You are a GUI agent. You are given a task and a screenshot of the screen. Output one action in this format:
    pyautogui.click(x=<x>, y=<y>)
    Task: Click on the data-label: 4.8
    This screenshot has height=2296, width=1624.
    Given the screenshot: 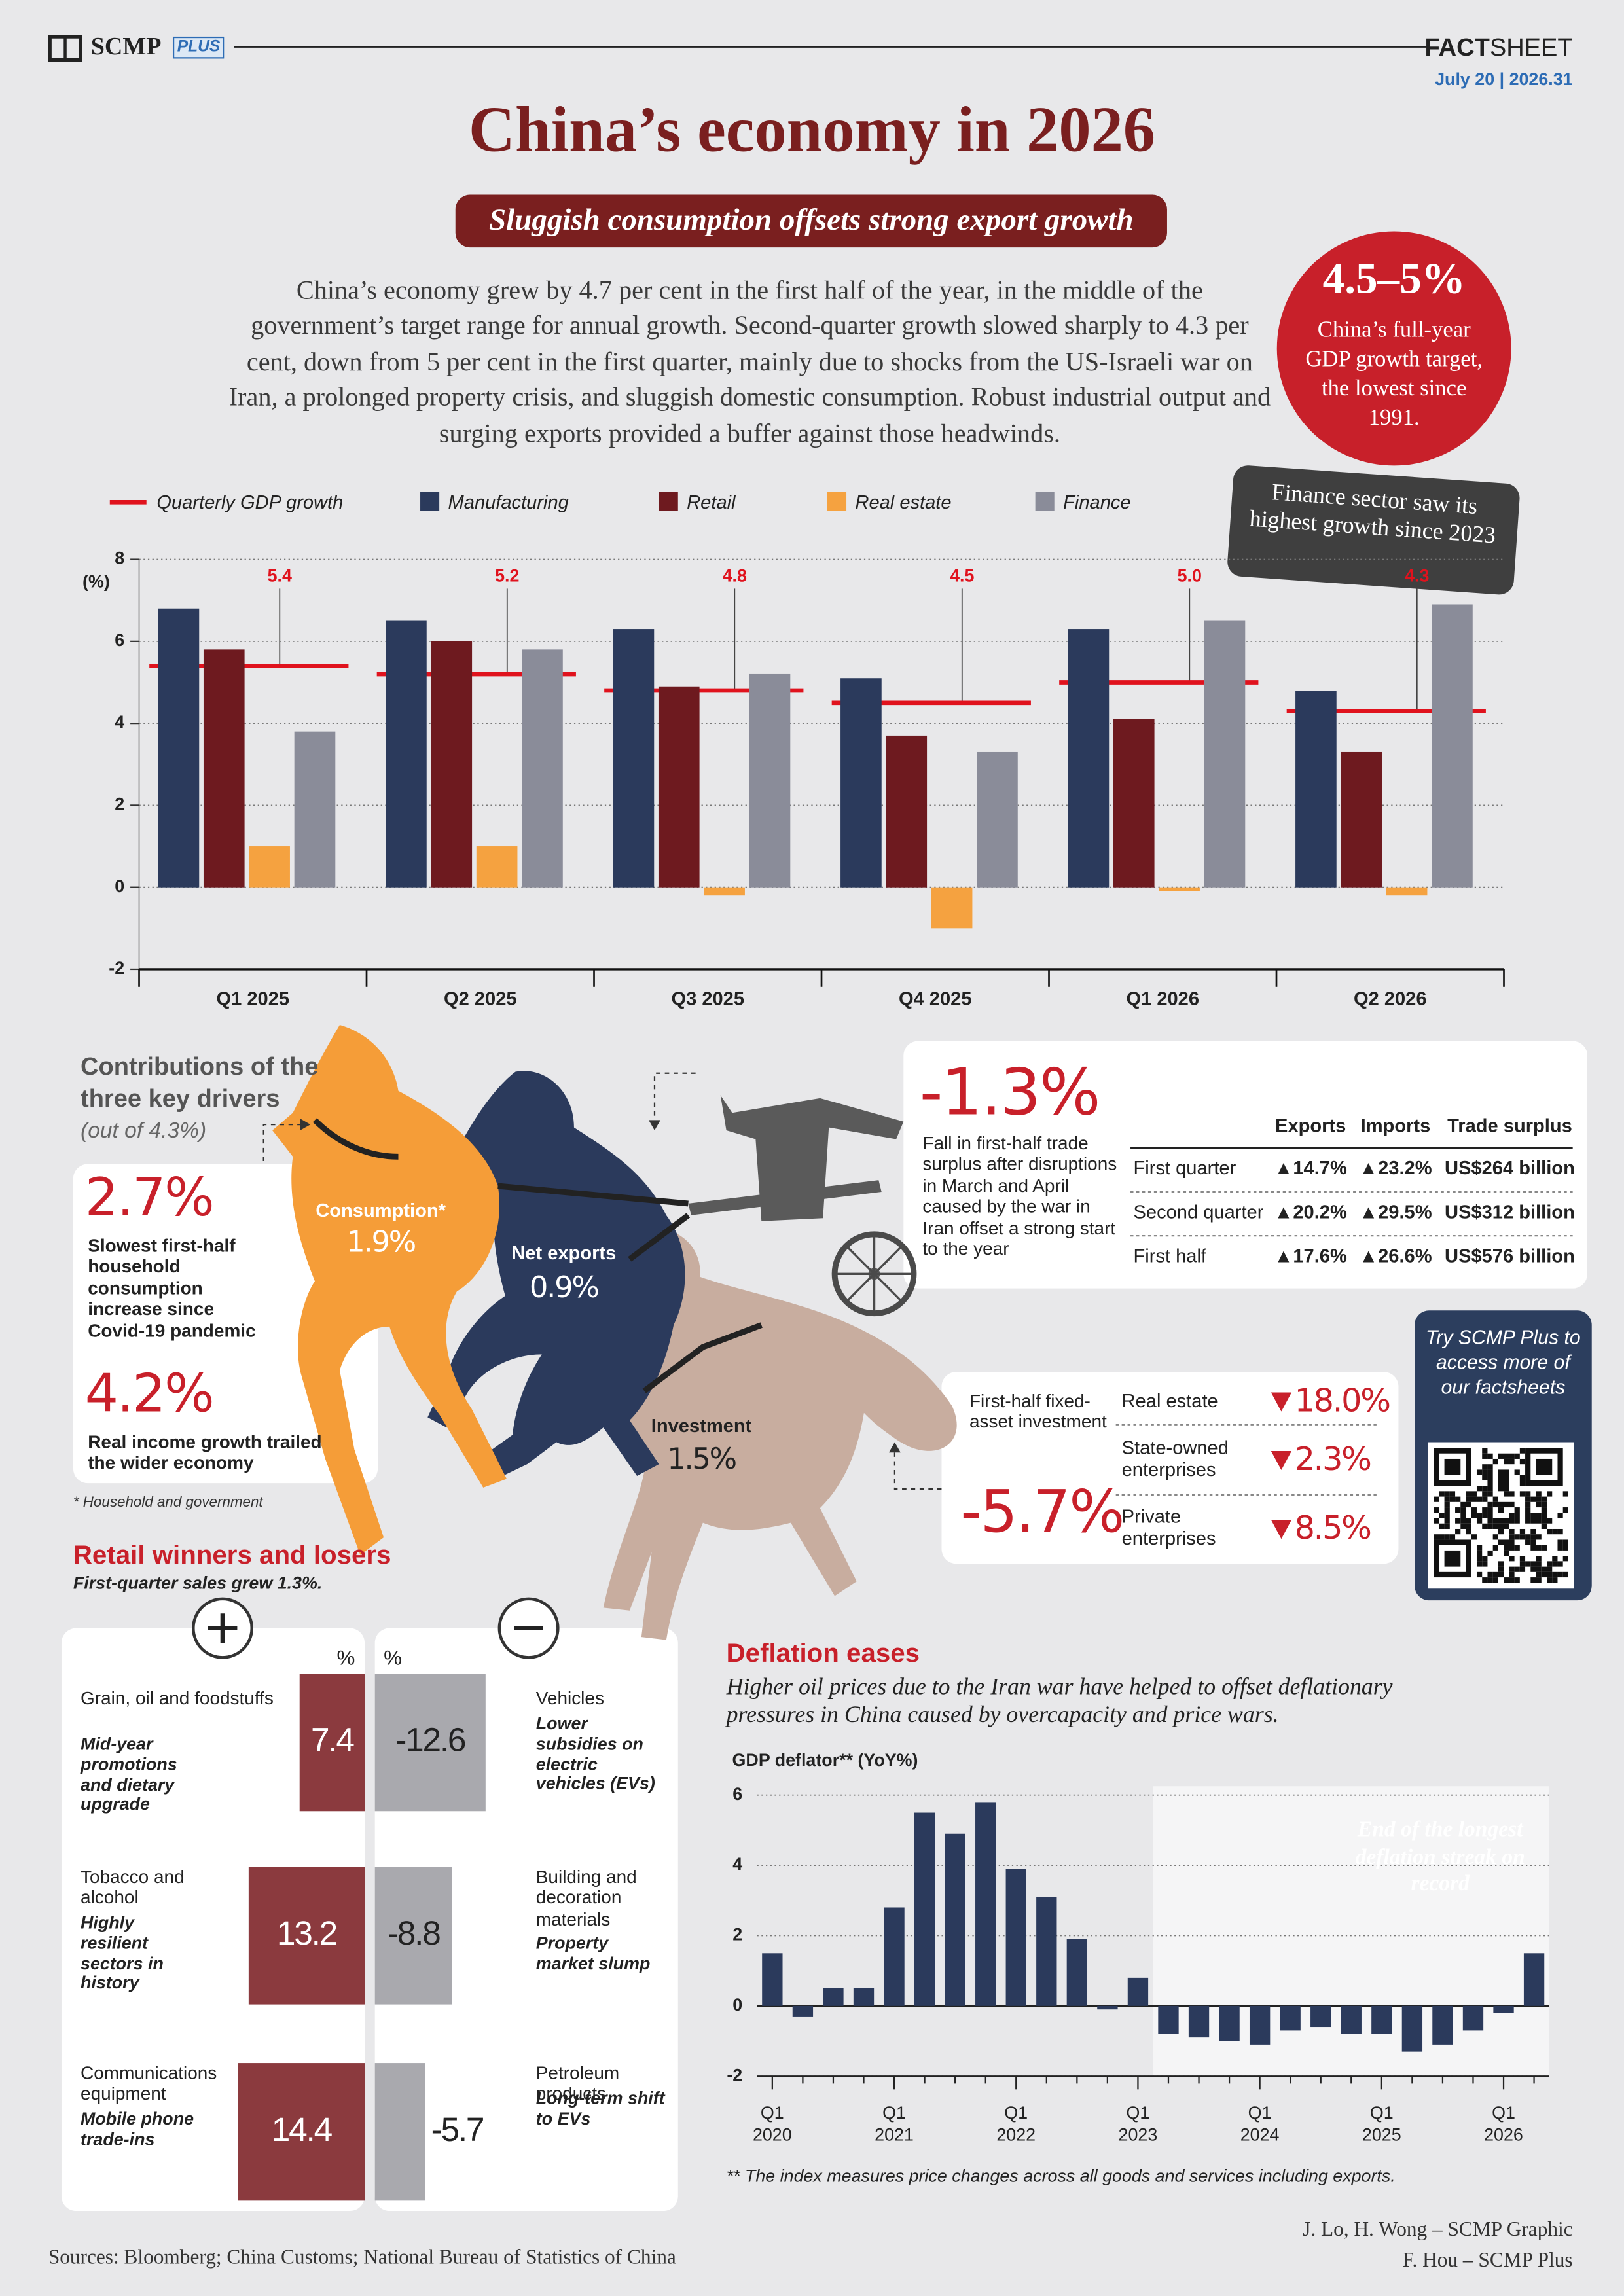 What is the action you would take?
    pyautogui.click(x=735, y=576)
    